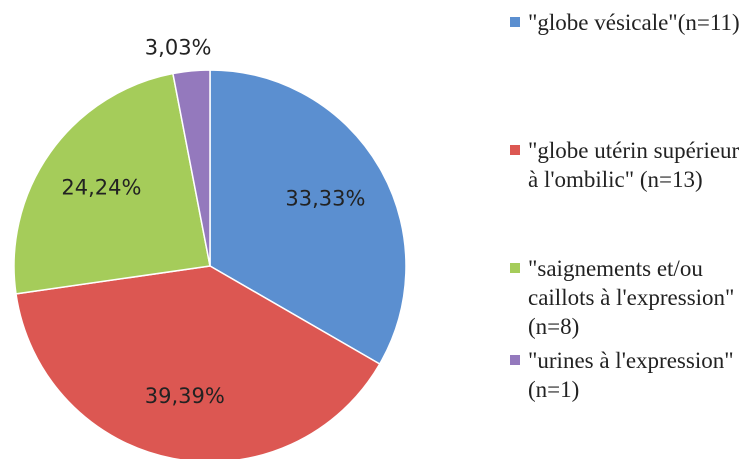 This screenshot has width=756, height=459. Describe the element at coordinates (185, 396) in the screenshot. I see `data-label: 39,39%` at that location.